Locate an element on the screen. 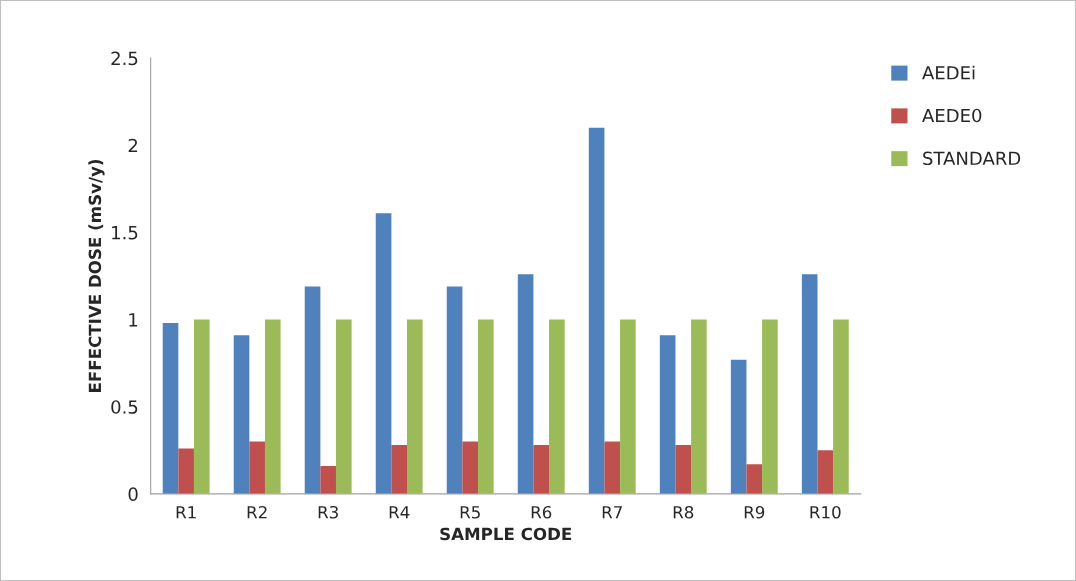 Image resolution: width=1076 pixels, height=581 pixels. x-tick-label: R8 is located at coordinates (683, 512).